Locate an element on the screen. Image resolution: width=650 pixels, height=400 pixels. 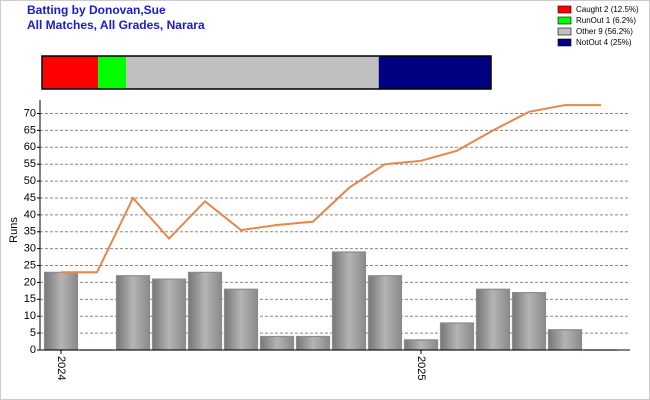
x-tick-label: 2025 is located at coordinates (421, 368).